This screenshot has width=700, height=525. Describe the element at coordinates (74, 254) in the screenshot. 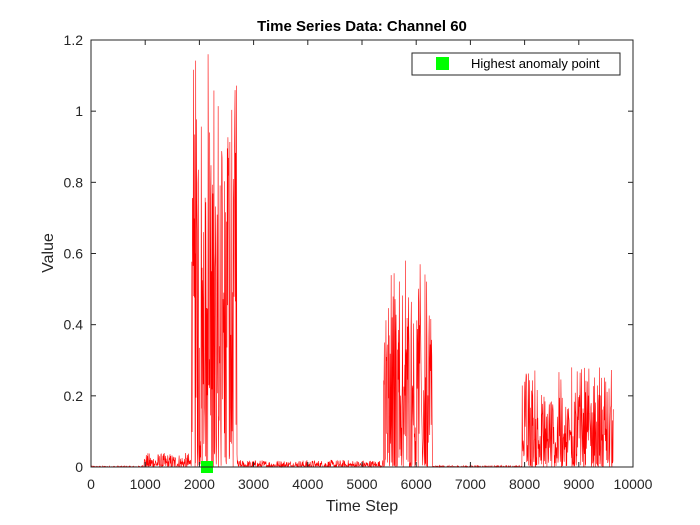

I see `y-tick-label: 0.6` at that location.